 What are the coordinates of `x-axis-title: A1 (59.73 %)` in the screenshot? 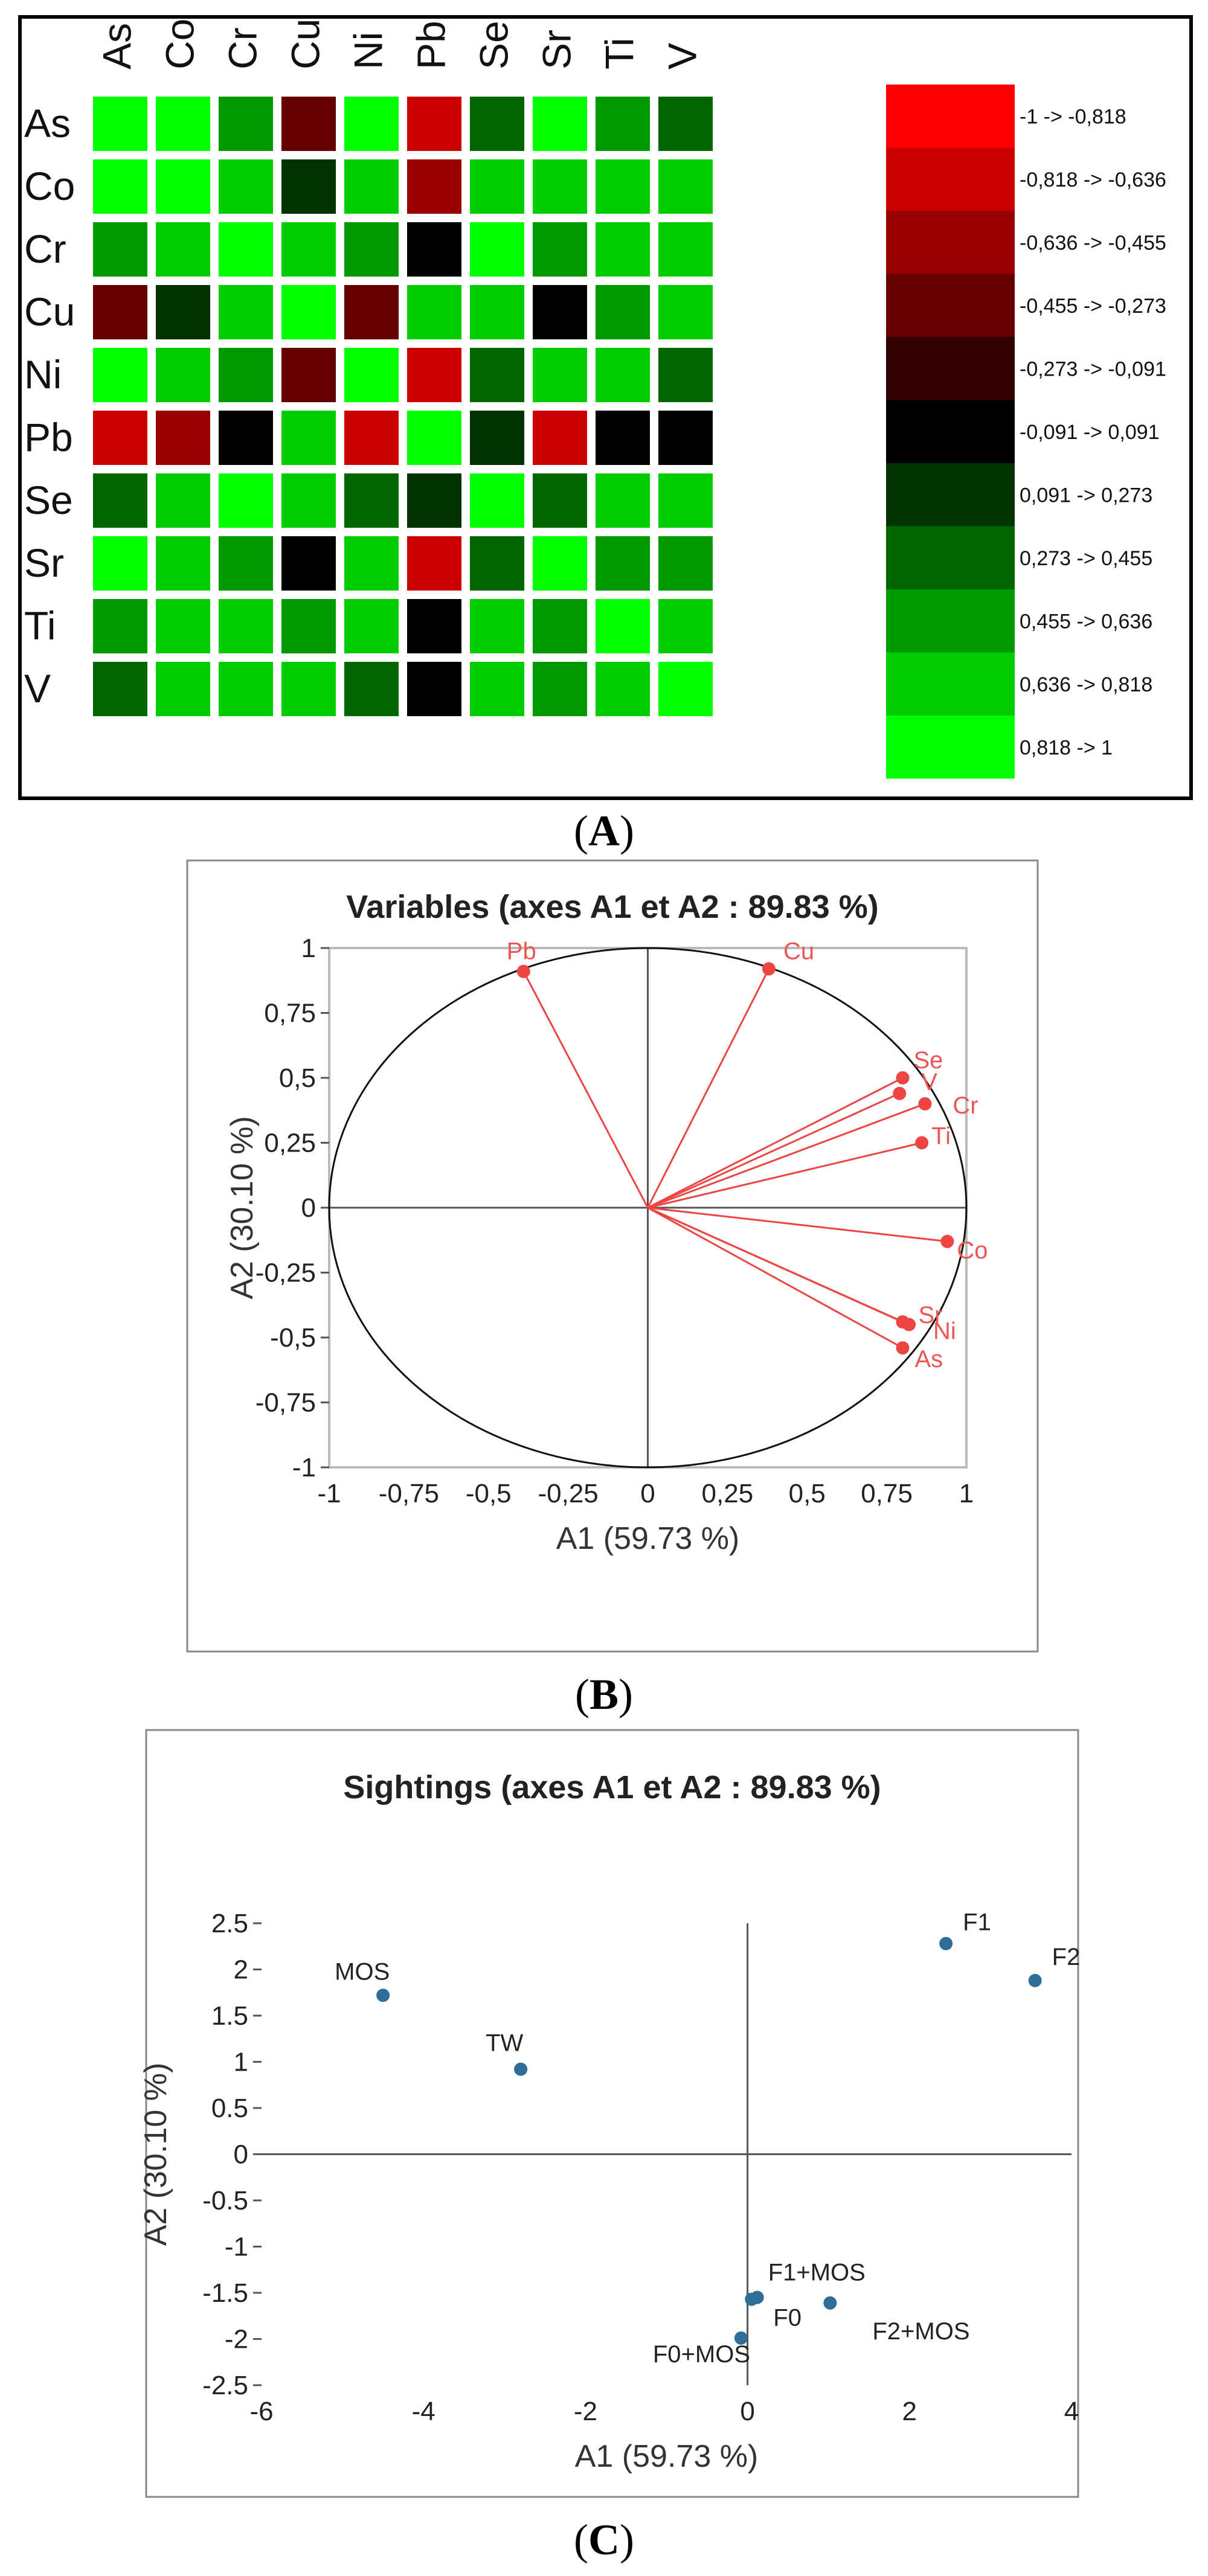 It's located at (667, 2456).